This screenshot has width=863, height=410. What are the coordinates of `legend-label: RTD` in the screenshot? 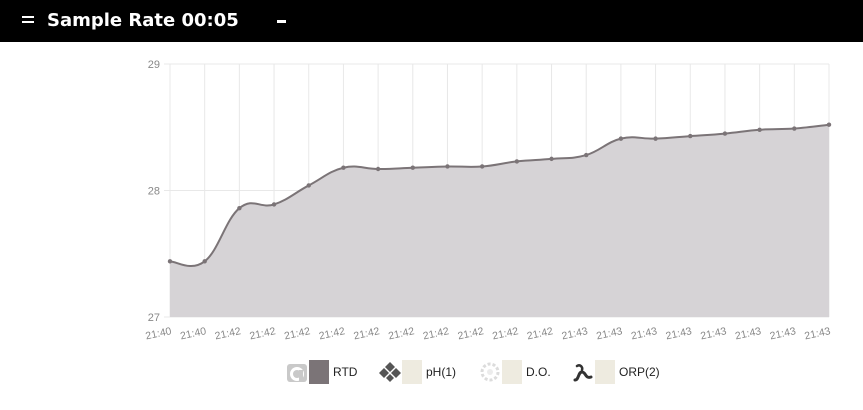 It's located at (345, 372).